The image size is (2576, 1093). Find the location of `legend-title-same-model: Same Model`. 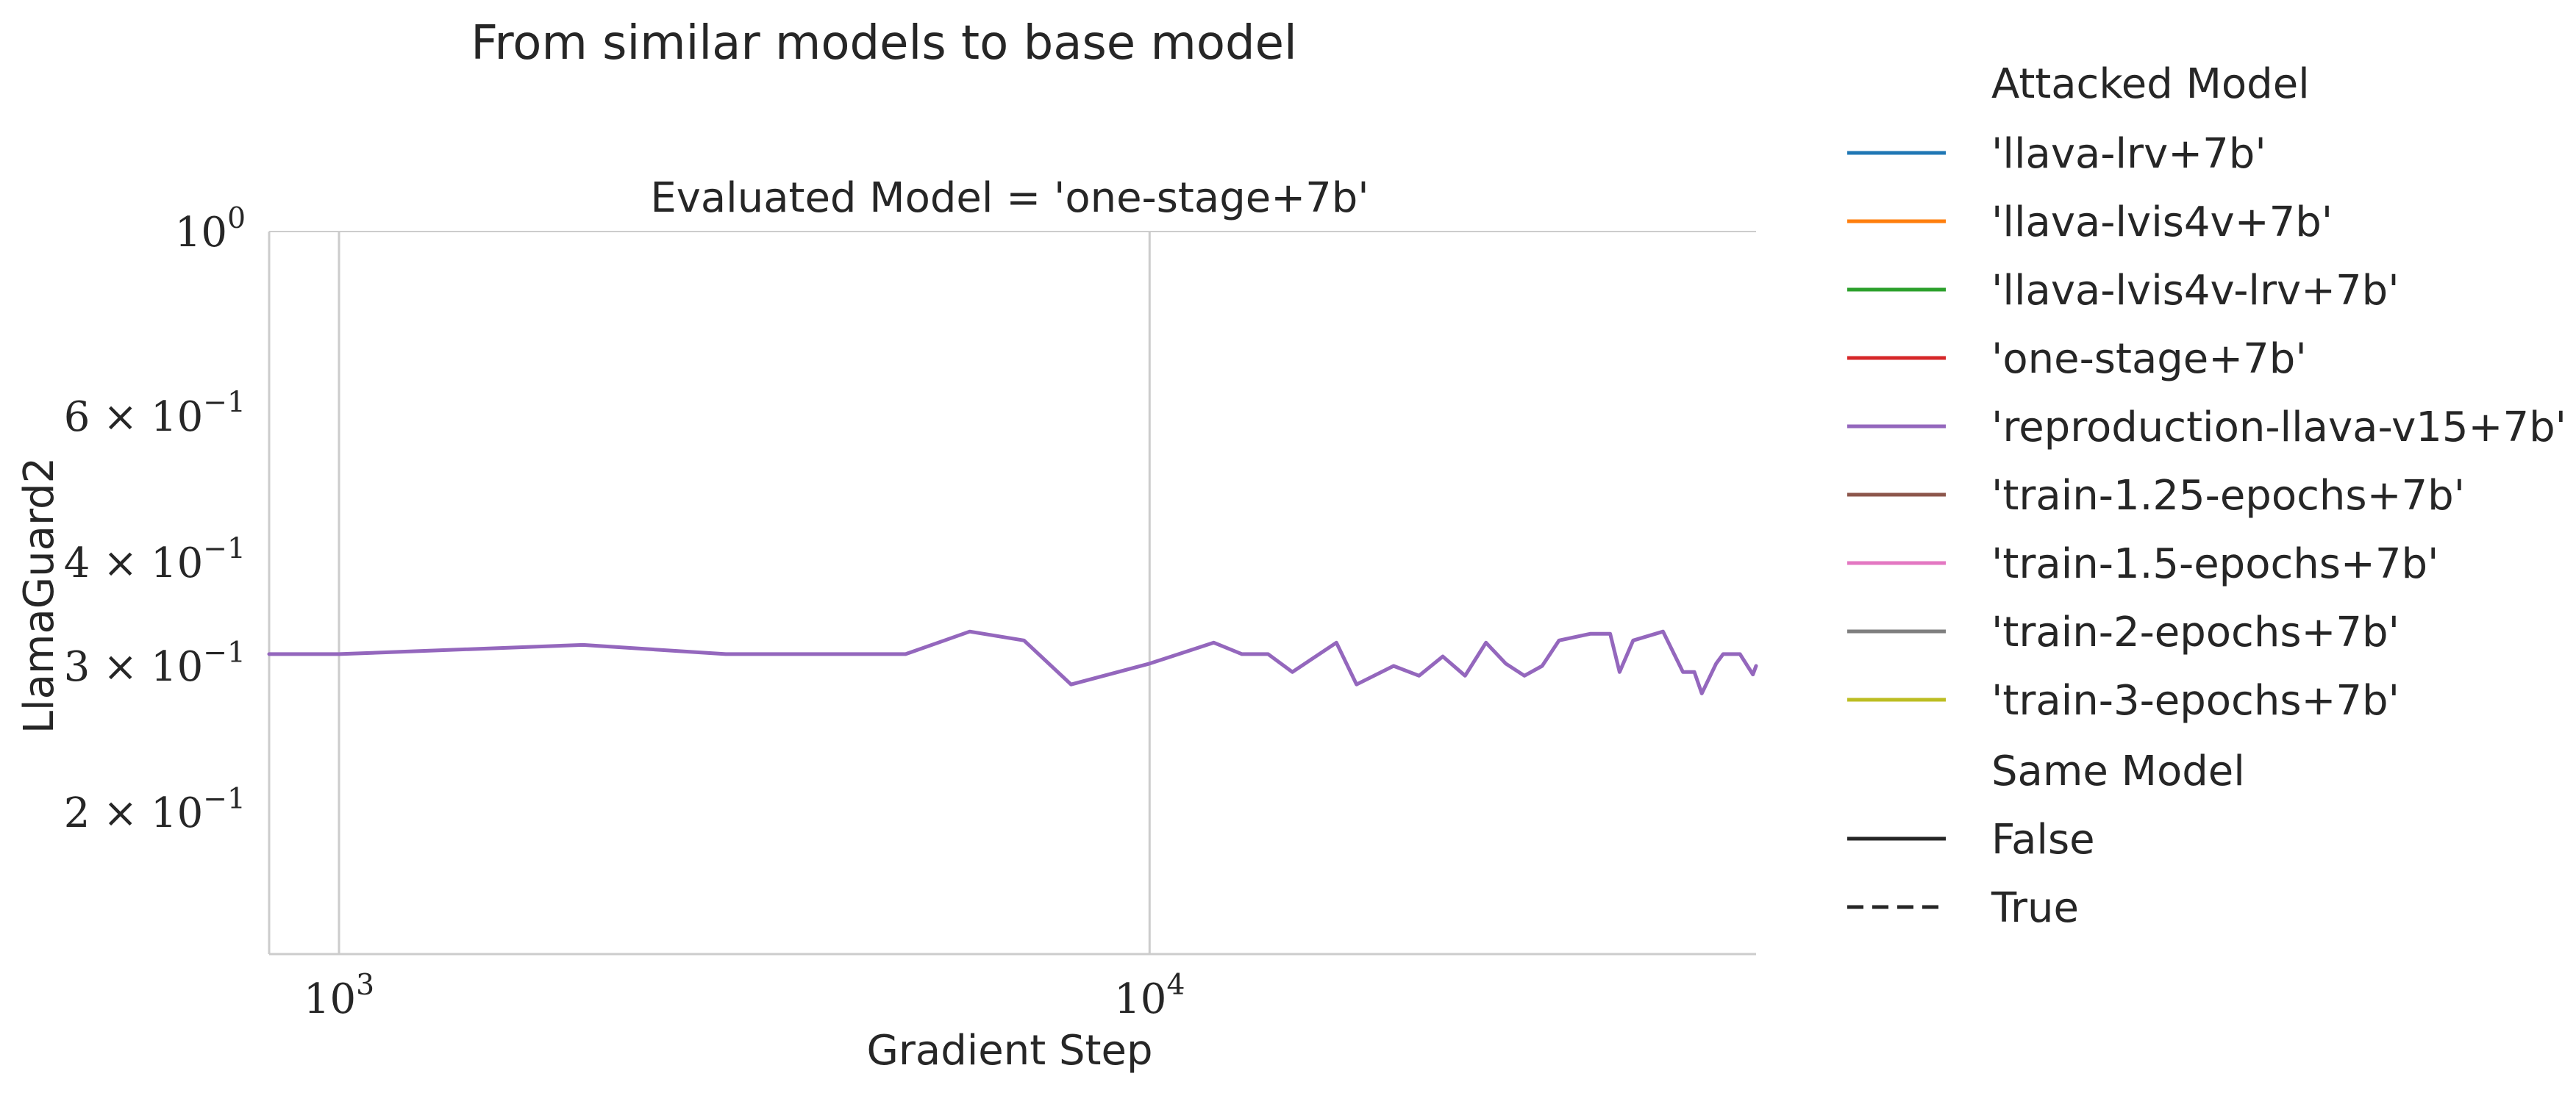

legend-title-same-model: Same Model is located at coordinates (2118, 771).